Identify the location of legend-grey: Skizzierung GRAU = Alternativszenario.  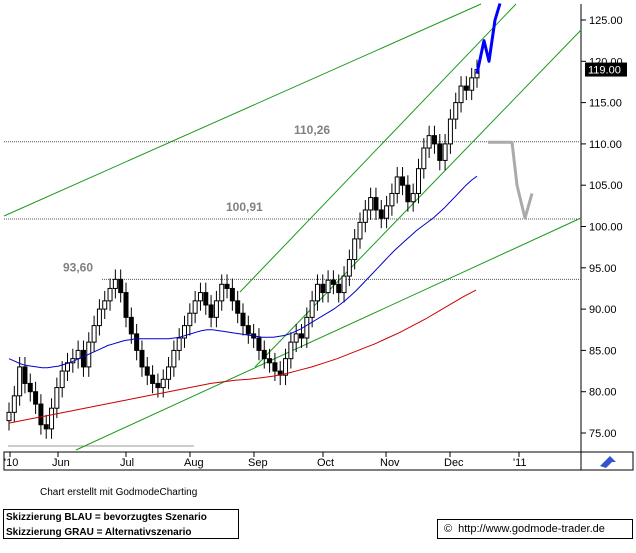
(99, 532).